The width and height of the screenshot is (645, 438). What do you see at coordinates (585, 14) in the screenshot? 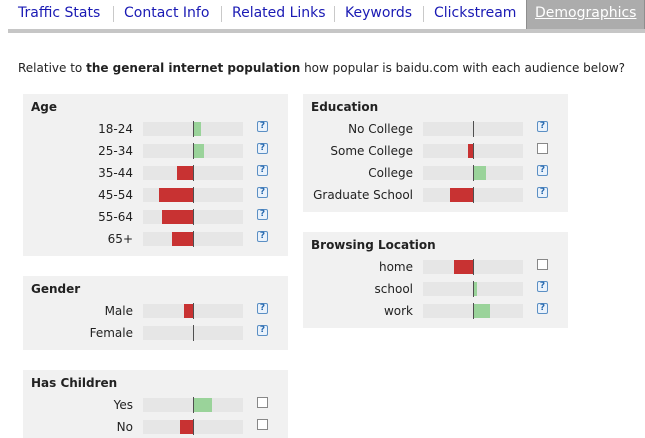
I see `tab-demographics: Demographics` at bounding box center [585, 14].